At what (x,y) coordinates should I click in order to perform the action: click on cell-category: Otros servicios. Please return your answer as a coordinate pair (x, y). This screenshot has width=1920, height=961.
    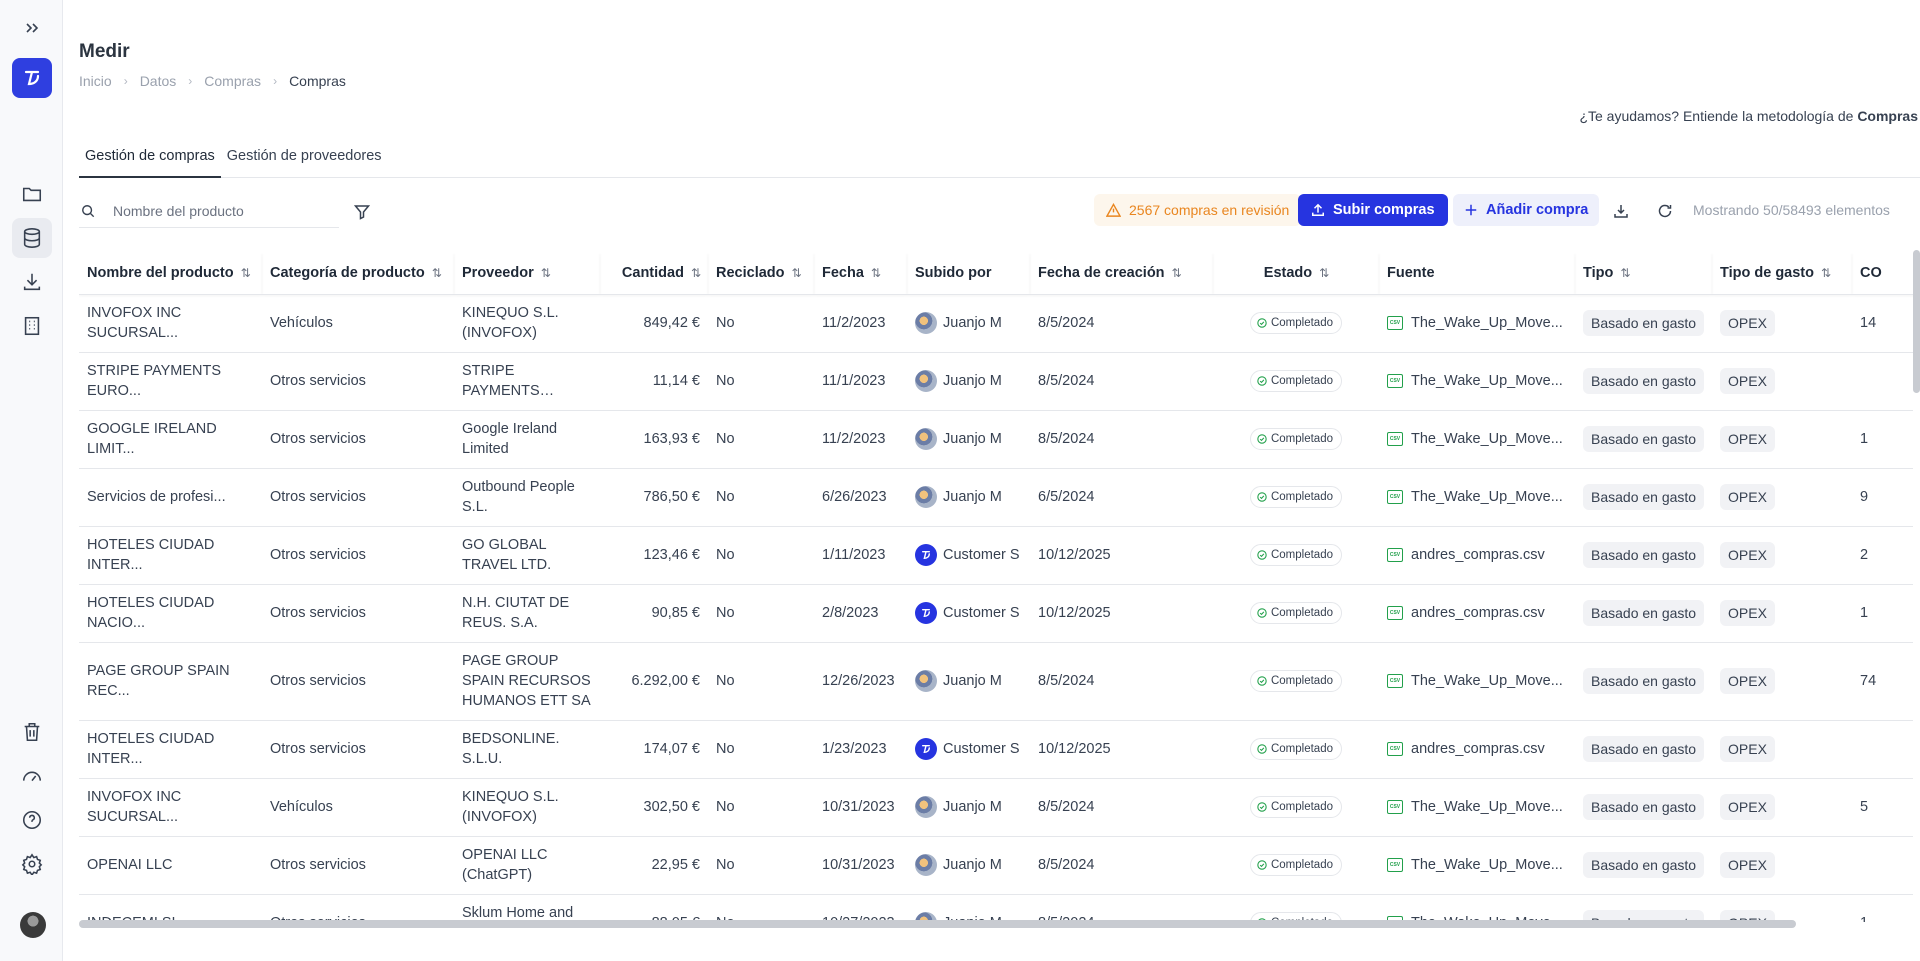
    Looking at the image, I should click on (358, 613).